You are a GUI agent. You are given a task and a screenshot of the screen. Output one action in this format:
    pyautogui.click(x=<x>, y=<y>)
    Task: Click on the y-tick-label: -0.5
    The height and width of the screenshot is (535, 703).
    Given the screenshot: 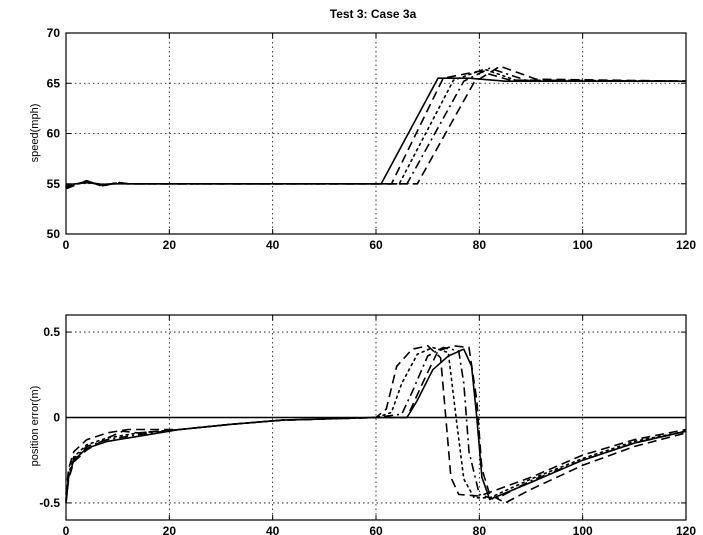 What is the action you would take?
    pyautogui.click(x=49, y=503)
    